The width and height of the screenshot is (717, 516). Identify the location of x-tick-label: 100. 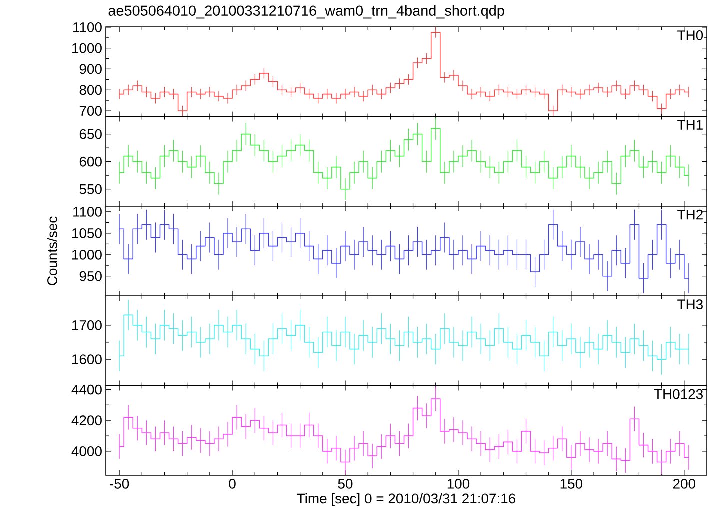
(459, 484).